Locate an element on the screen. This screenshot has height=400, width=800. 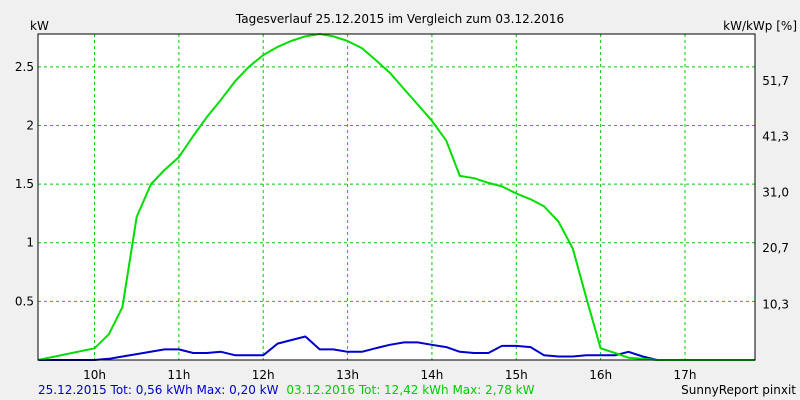
x-tick-label: 14h is located at coordinates (431, 375).